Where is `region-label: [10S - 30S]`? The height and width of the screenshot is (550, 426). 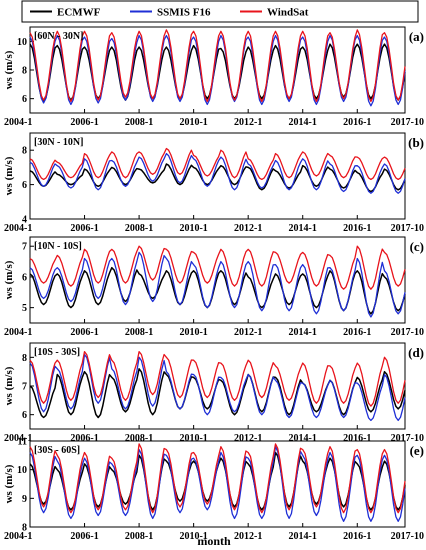 region-label: [10S - 30S] is located at coordinates (57, 352).